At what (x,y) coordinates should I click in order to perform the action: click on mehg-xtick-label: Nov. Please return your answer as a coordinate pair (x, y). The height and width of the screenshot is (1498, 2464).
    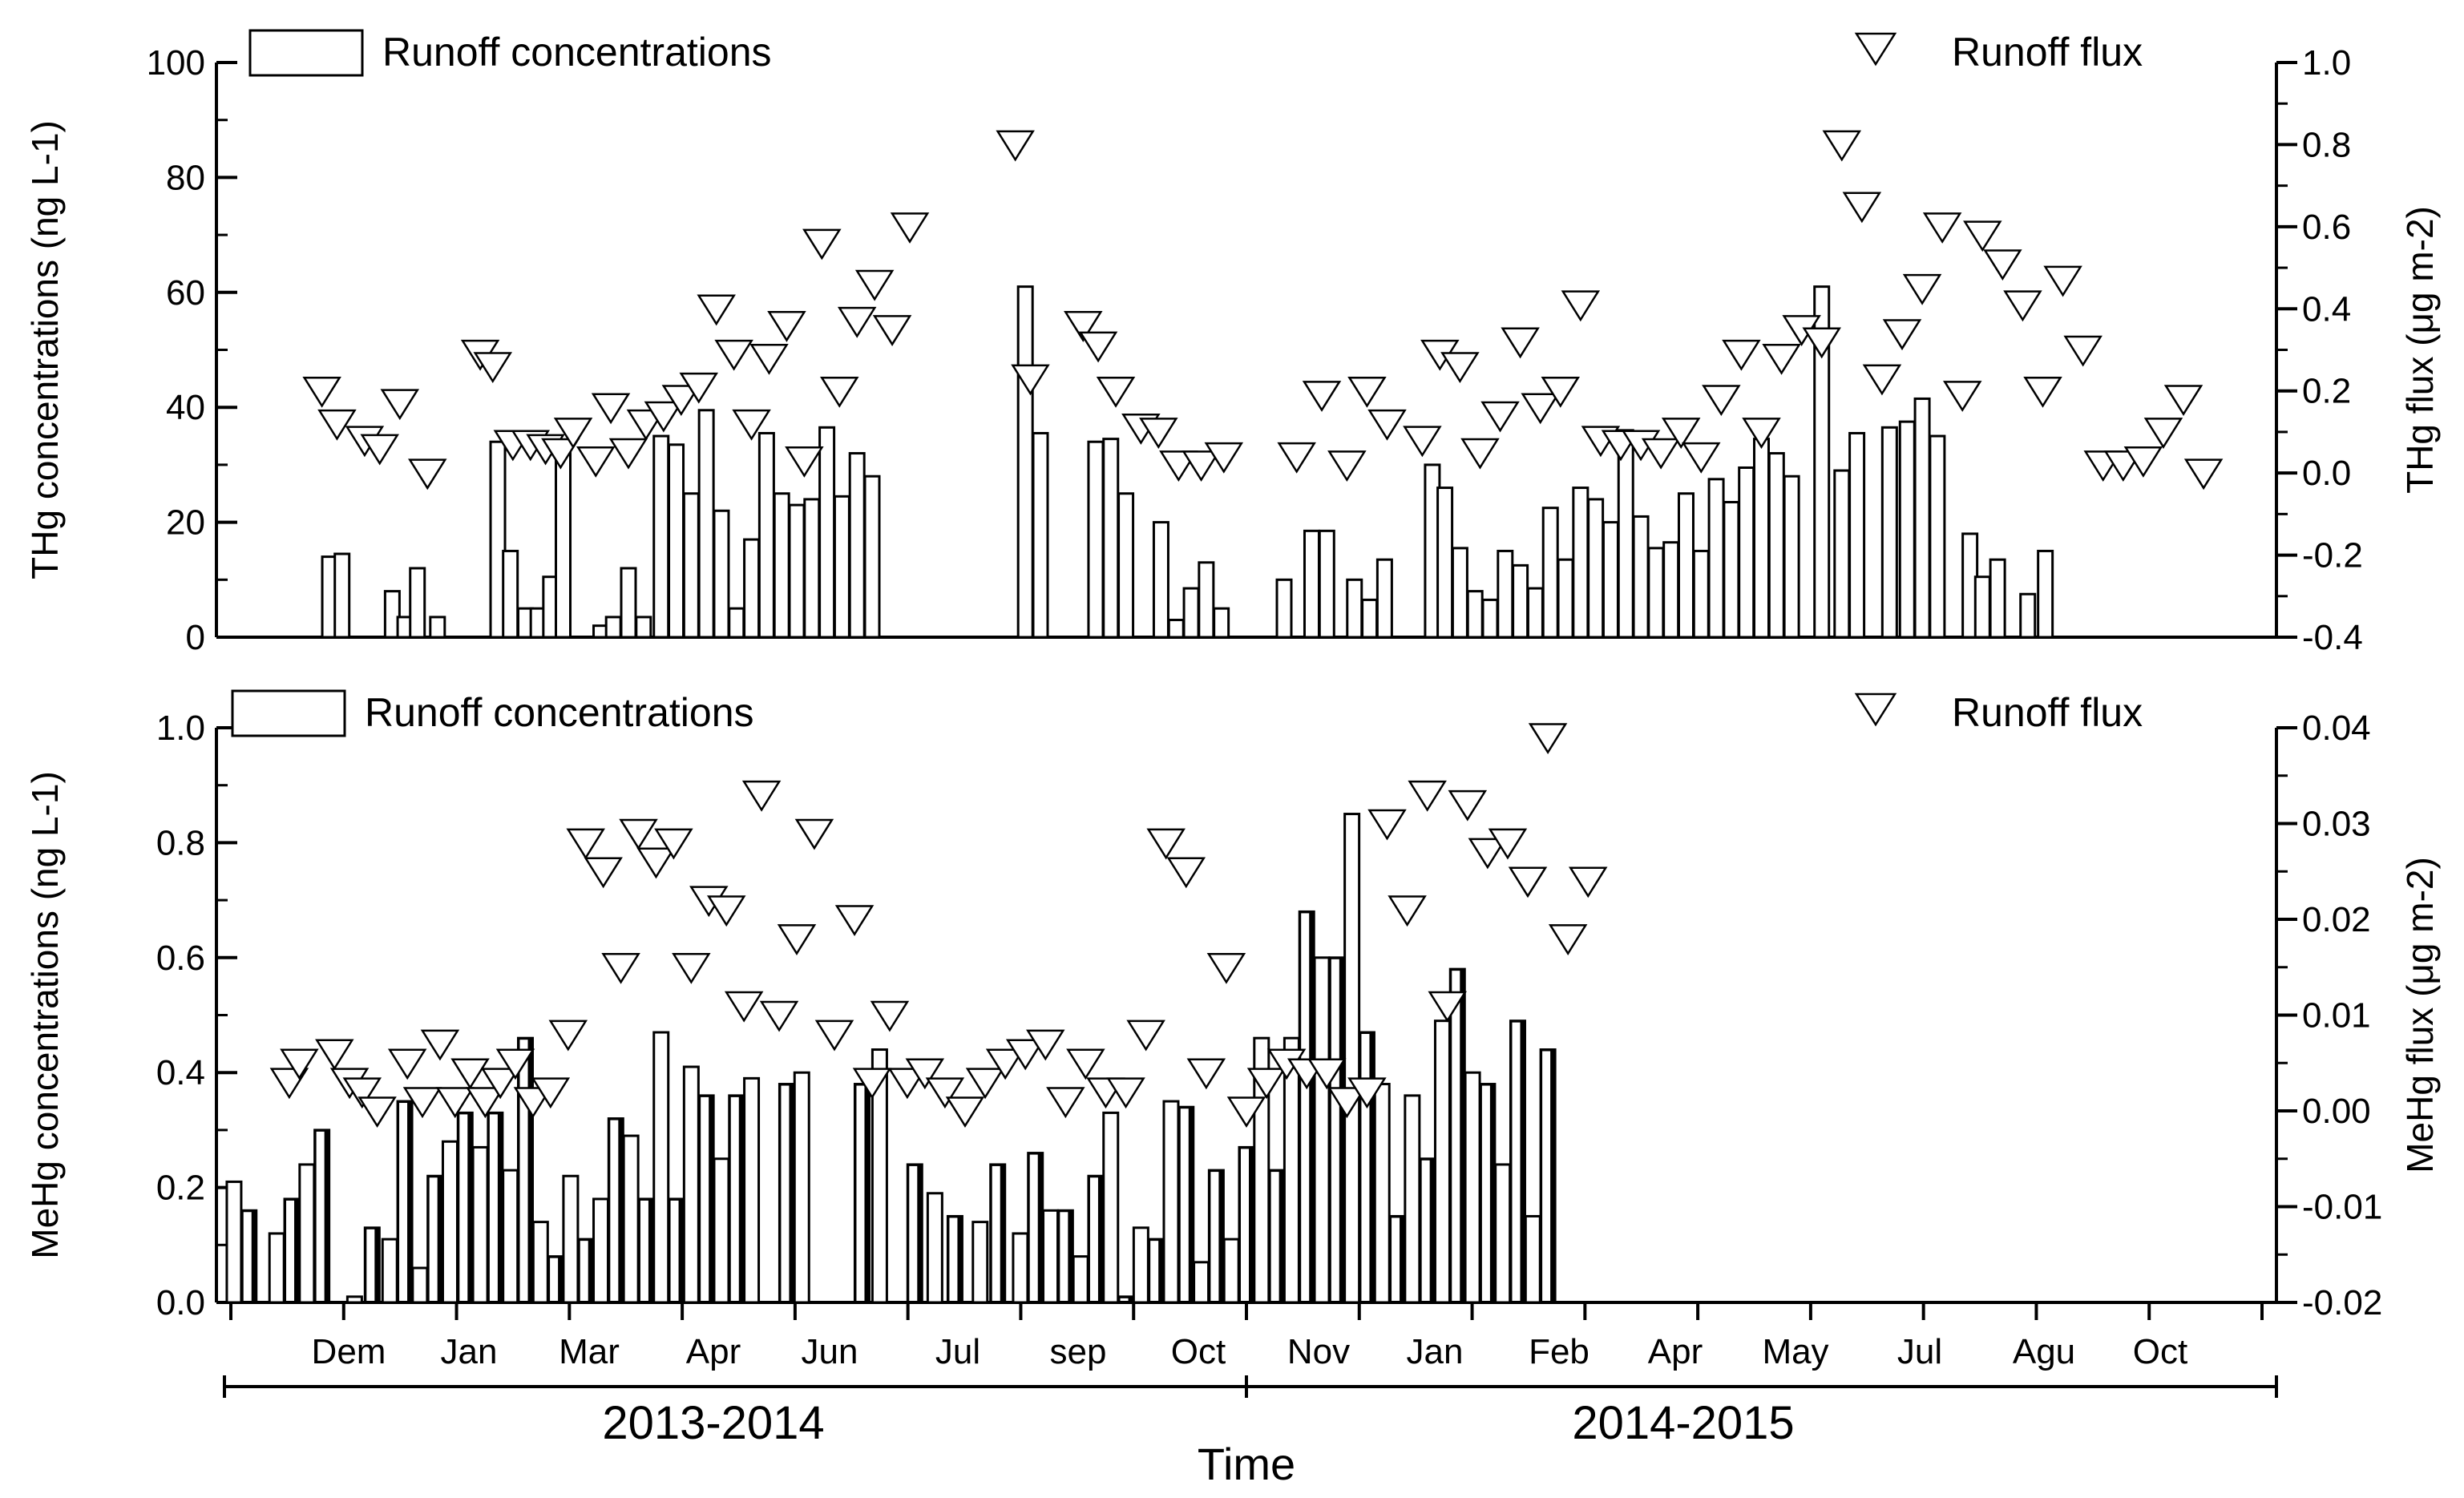
    Looking at the image, I should click on (1319, 1351).